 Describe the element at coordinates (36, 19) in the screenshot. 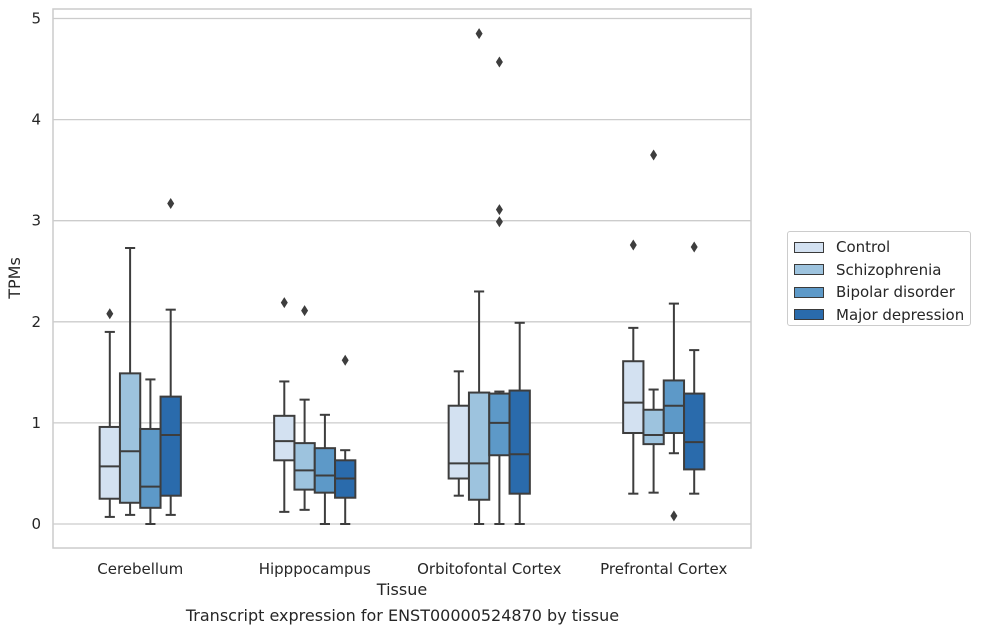

I see `y-tick-label-5: 5` at that location.